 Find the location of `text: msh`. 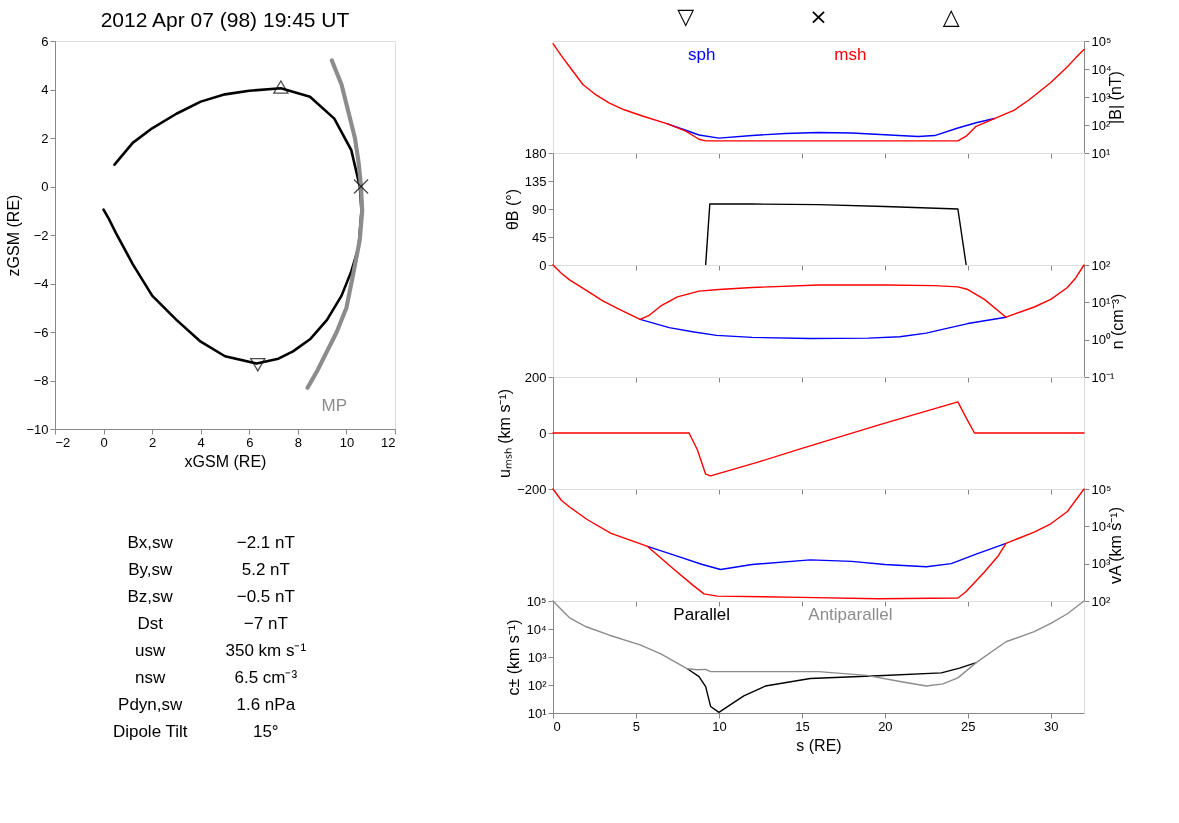

text: msh is located at coordinates (850, 54).